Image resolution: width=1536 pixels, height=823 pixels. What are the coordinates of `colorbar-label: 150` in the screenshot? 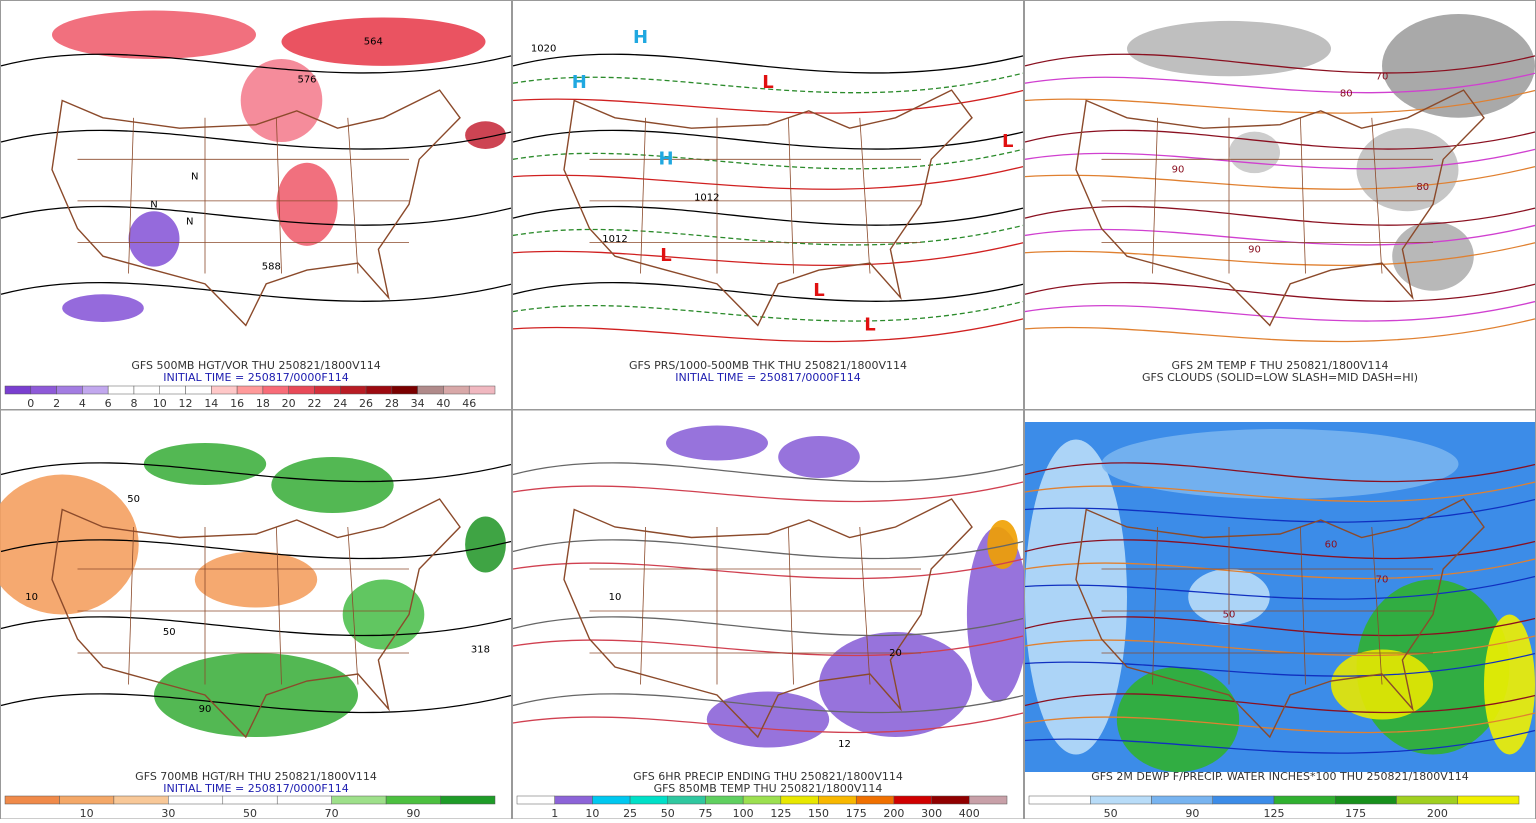 It's located at (818, 813).